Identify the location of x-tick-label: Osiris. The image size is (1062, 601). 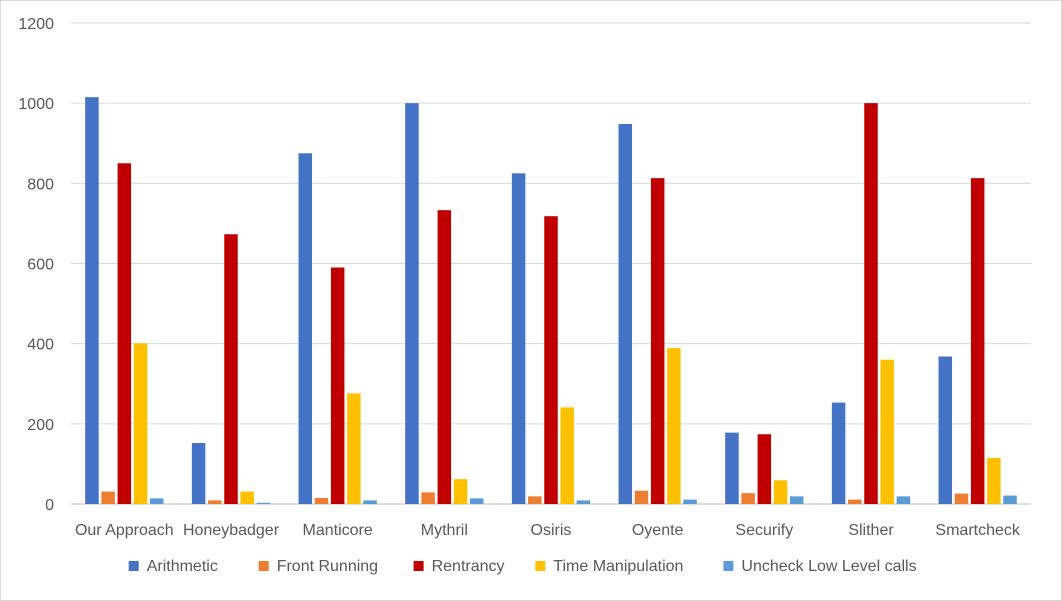
(551, 530).